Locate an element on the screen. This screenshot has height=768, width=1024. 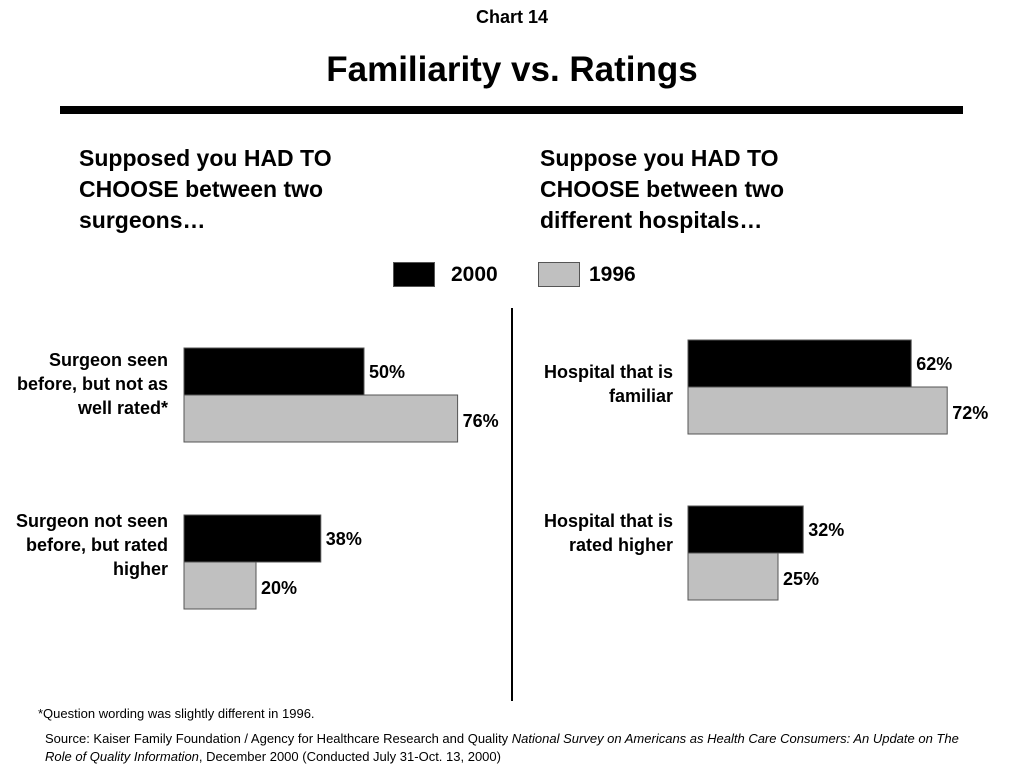
panel-divider is located at coordinates (512, 504).